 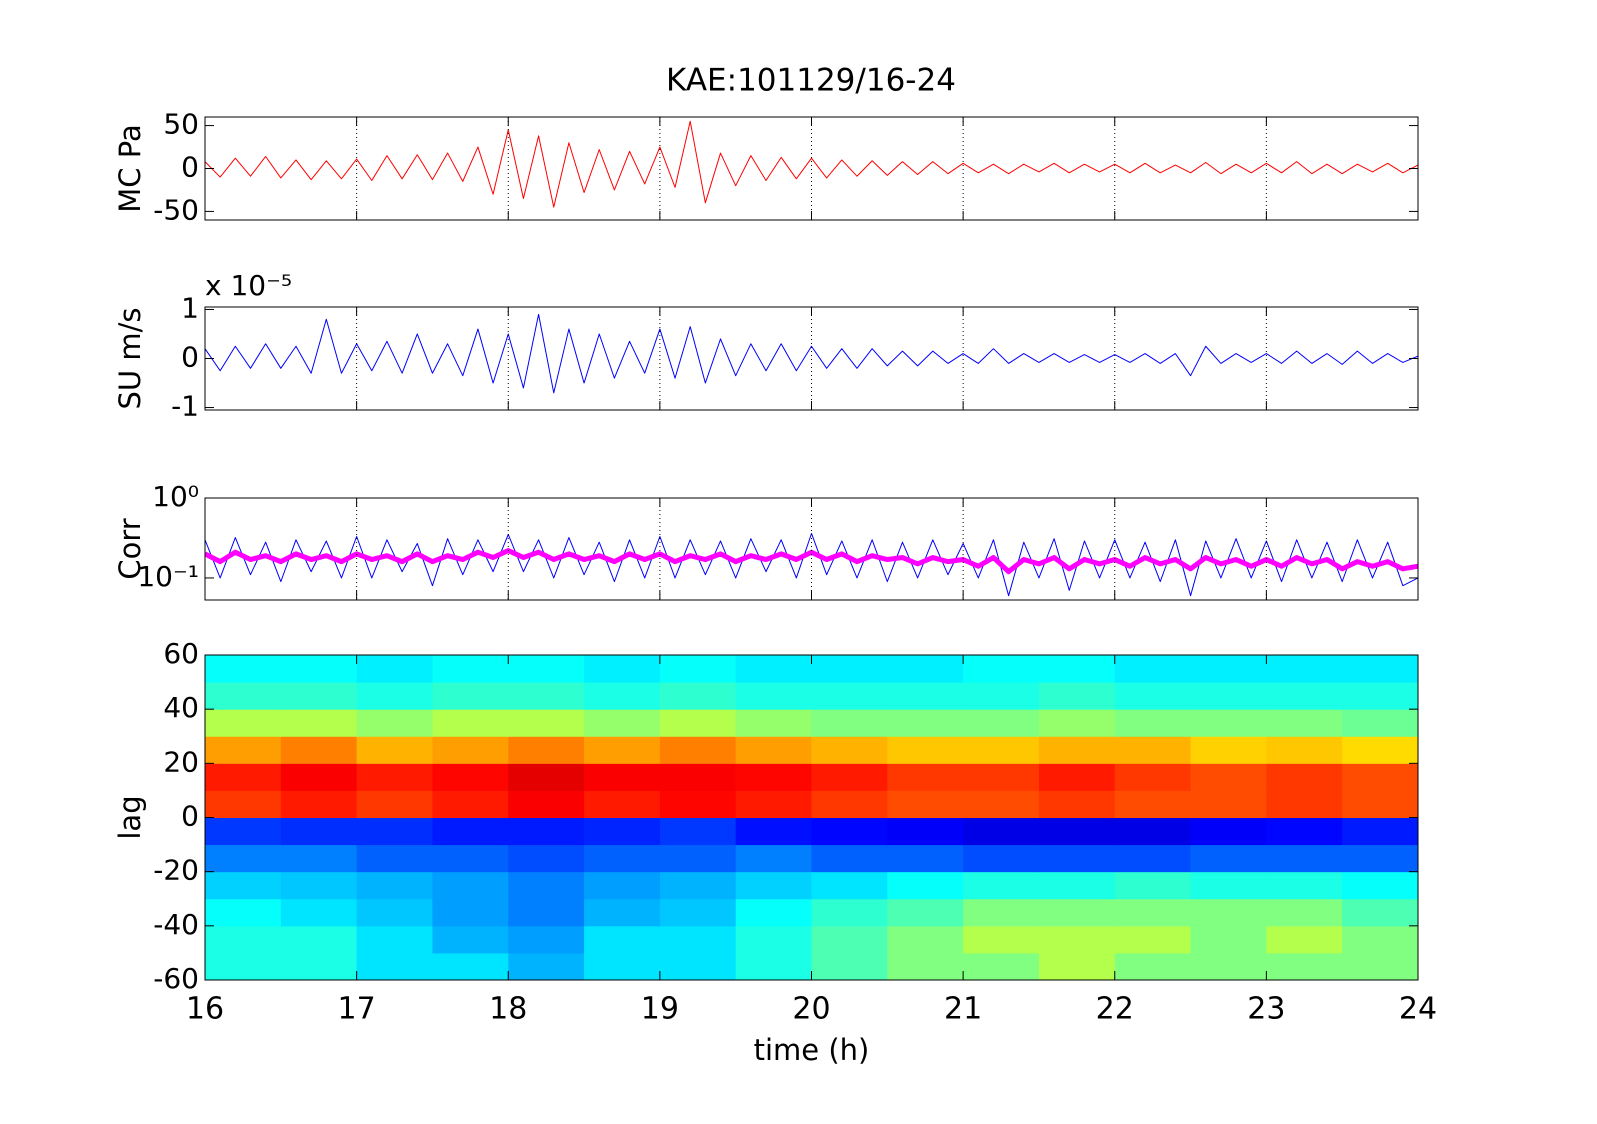 I want to click on y-tick-label: -1, so click(x=185, y=406).